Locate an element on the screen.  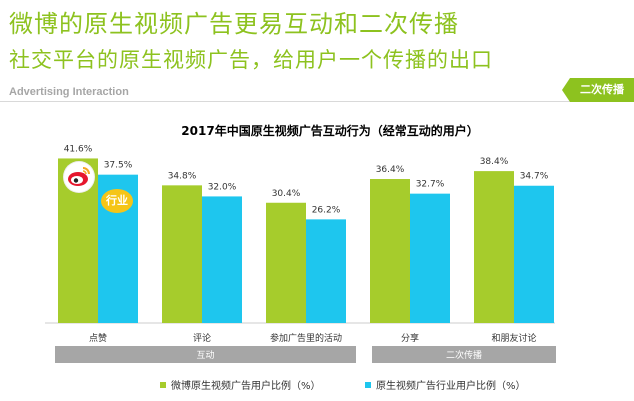
weibo-logo-icon is located at coordinates (79, 177).